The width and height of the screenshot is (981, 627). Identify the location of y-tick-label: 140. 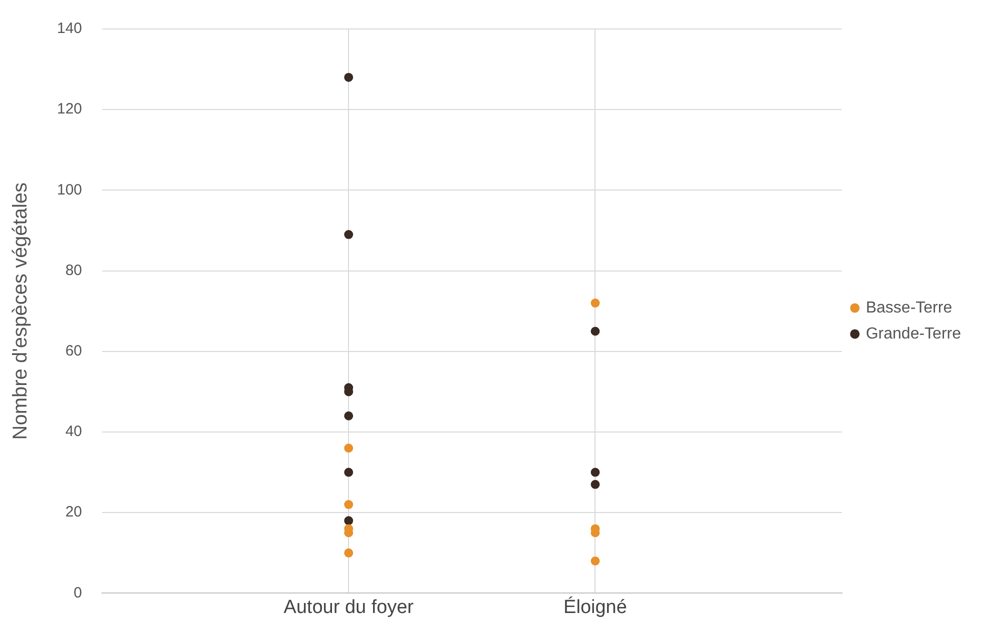
(69, 29).